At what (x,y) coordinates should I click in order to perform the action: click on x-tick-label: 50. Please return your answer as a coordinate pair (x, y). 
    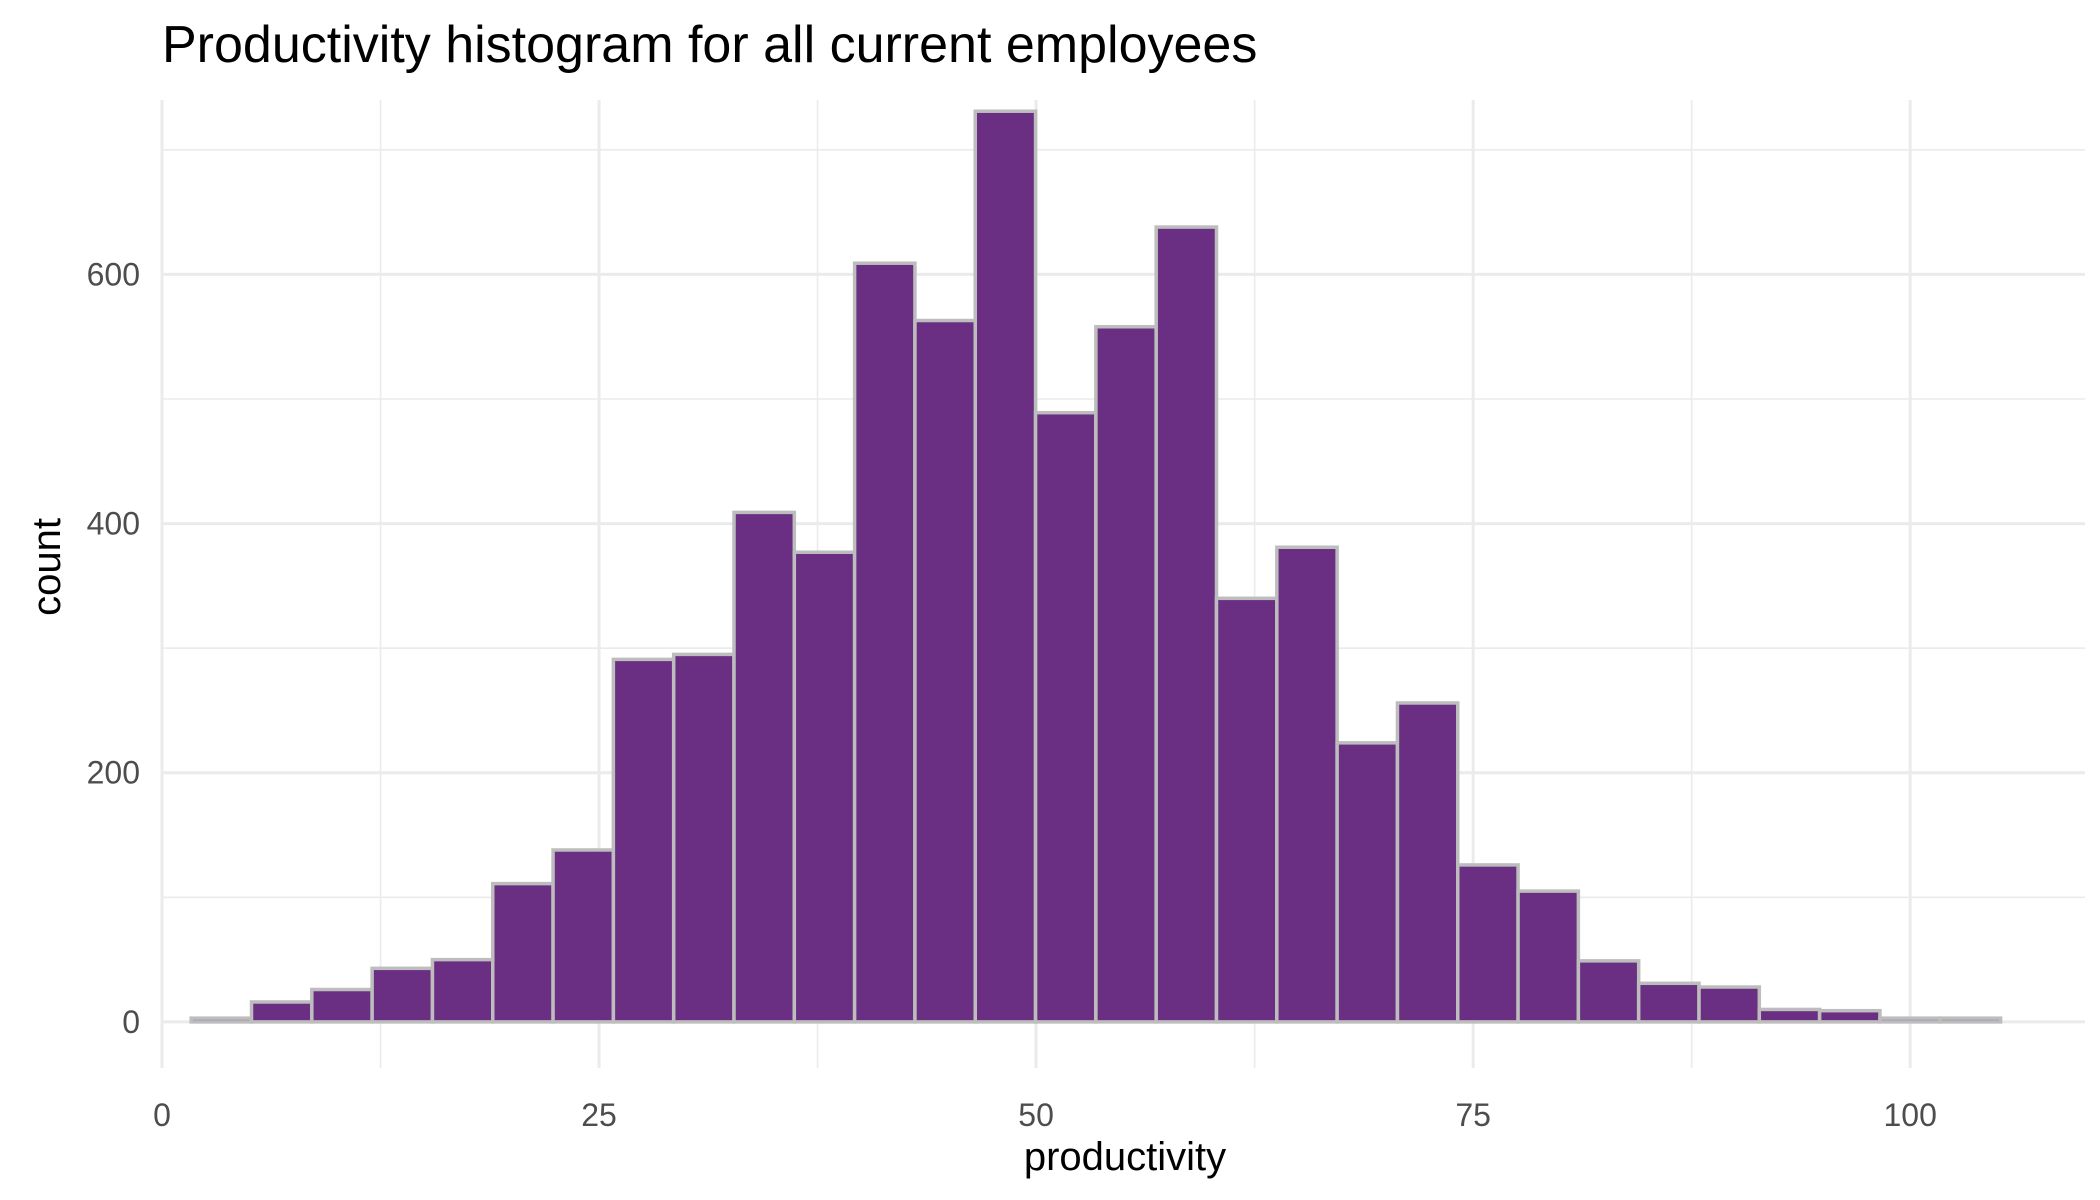
    Looking at the image, I should click on (1036, 1115).